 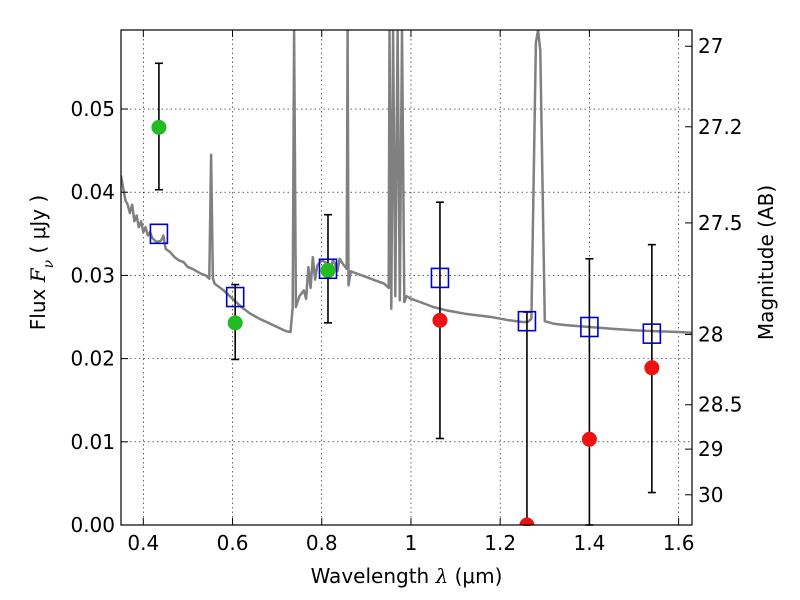 I want to click on y2-tick-label: 28.5, so click(x=720, y=405).